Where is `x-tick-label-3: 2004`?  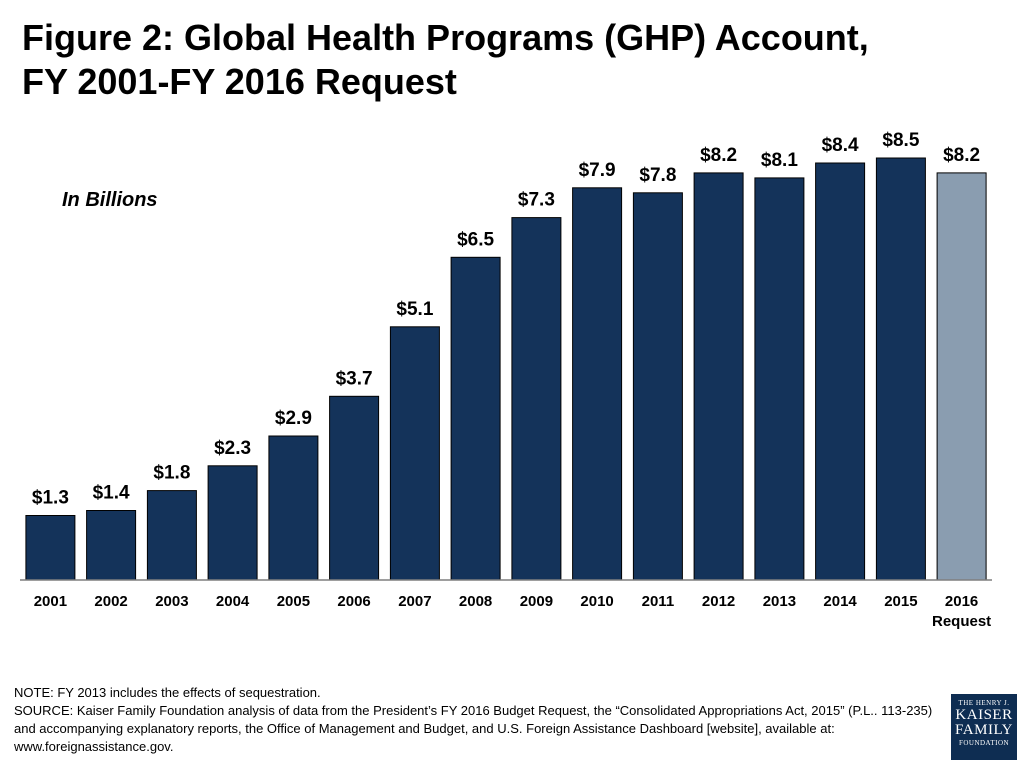
x-tick-label-3: 2004 is located at coordinates (233, 601).